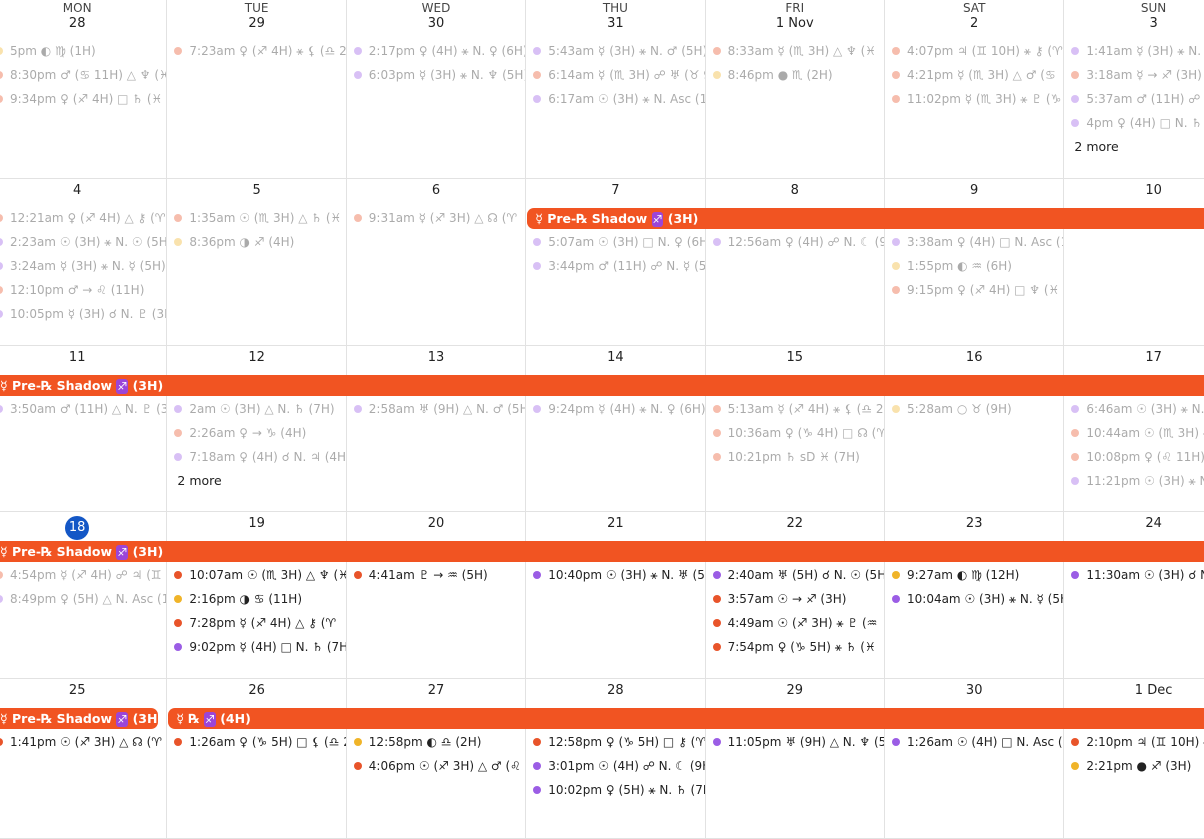 The image size is (1204, 839). I want to click on day-cell: 11 3:50am ♂ (11H) △ N. ♇ (3H, so click(84, 428).